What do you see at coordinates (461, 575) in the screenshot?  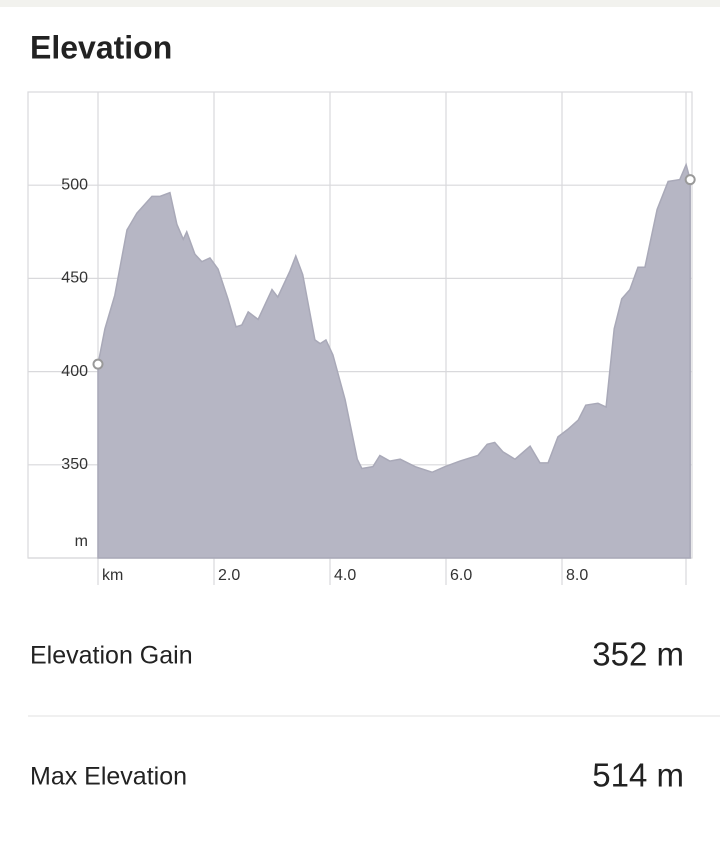 I see `x-tick-label: 6.0` at bounding box center [461, 575].